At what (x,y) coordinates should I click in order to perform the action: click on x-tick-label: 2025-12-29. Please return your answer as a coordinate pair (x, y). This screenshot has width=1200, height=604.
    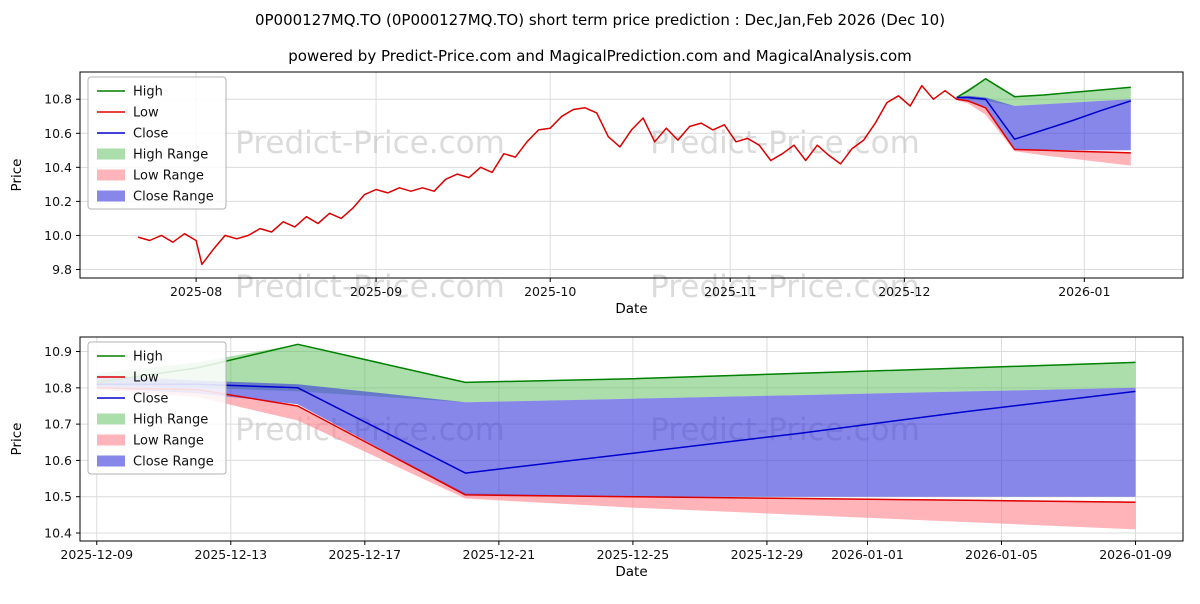
    Looking at the image, I should click on (767, 554).